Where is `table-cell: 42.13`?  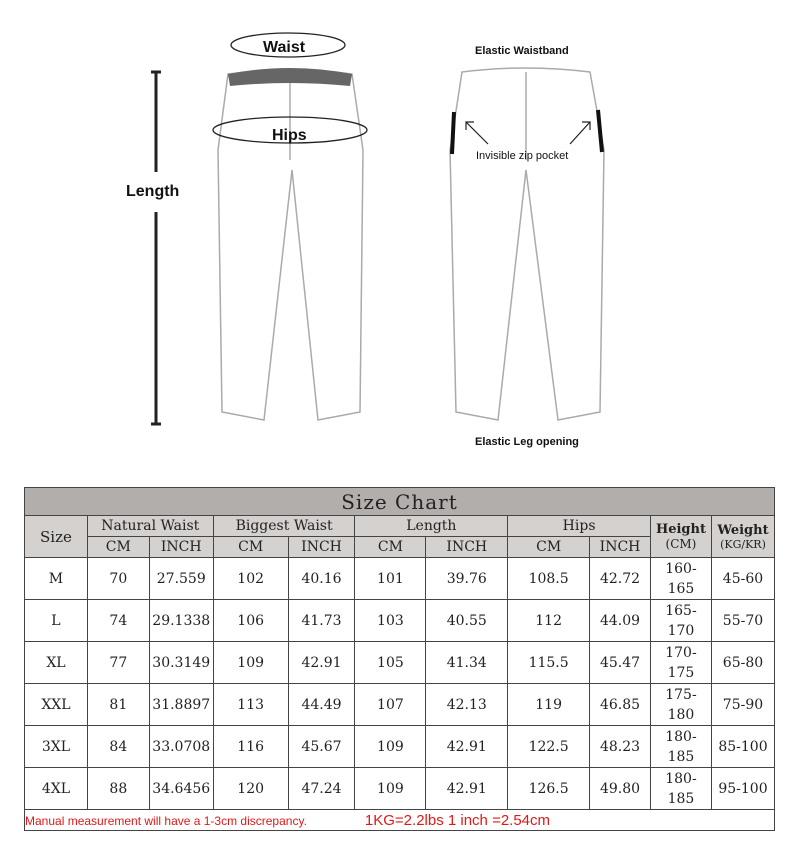
table-cell: 42.13 is located at coordinates (467, 704).